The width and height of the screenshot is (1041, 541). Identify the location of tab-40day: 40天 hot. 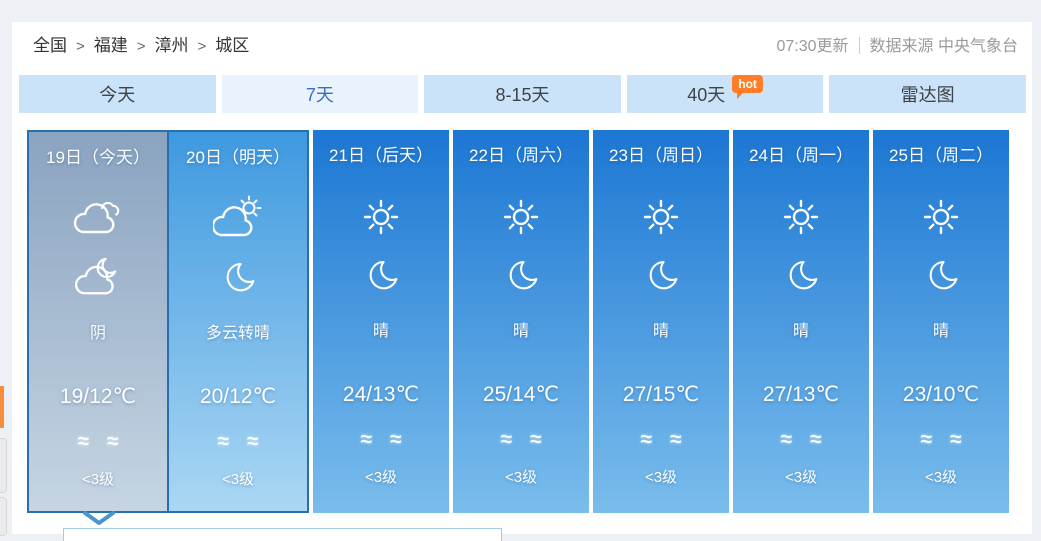
(725, 94).